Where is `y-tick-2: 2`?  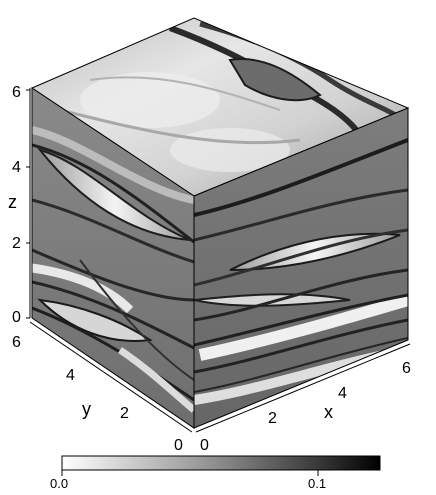 y-tick-2: 2 is located at coordinates (124, 413).